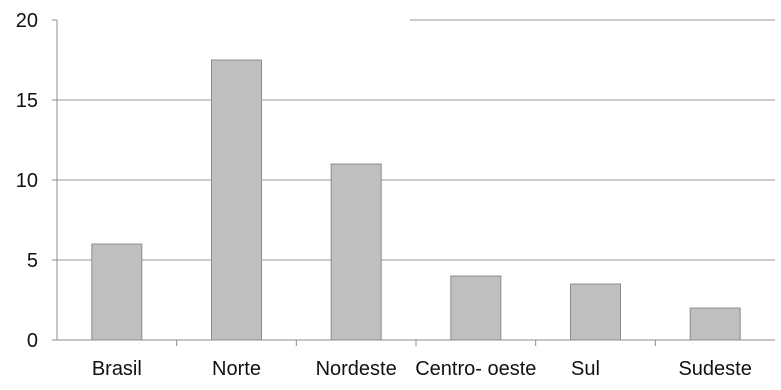  I want to click on x-tick-label: Norte, so click(236, 369).